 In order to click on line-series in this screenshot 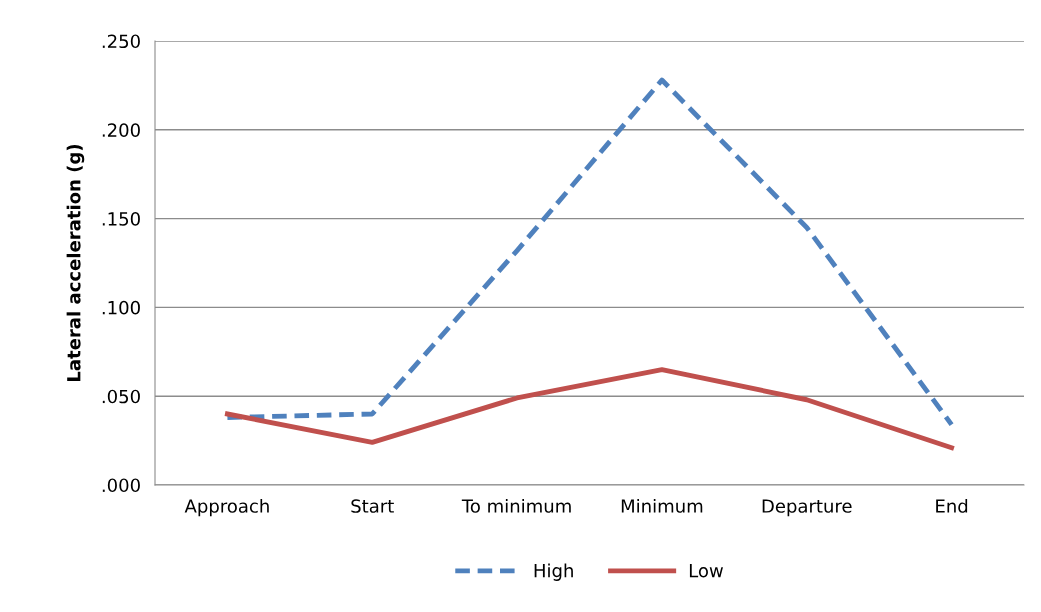, I will do `click(589, 409)`.